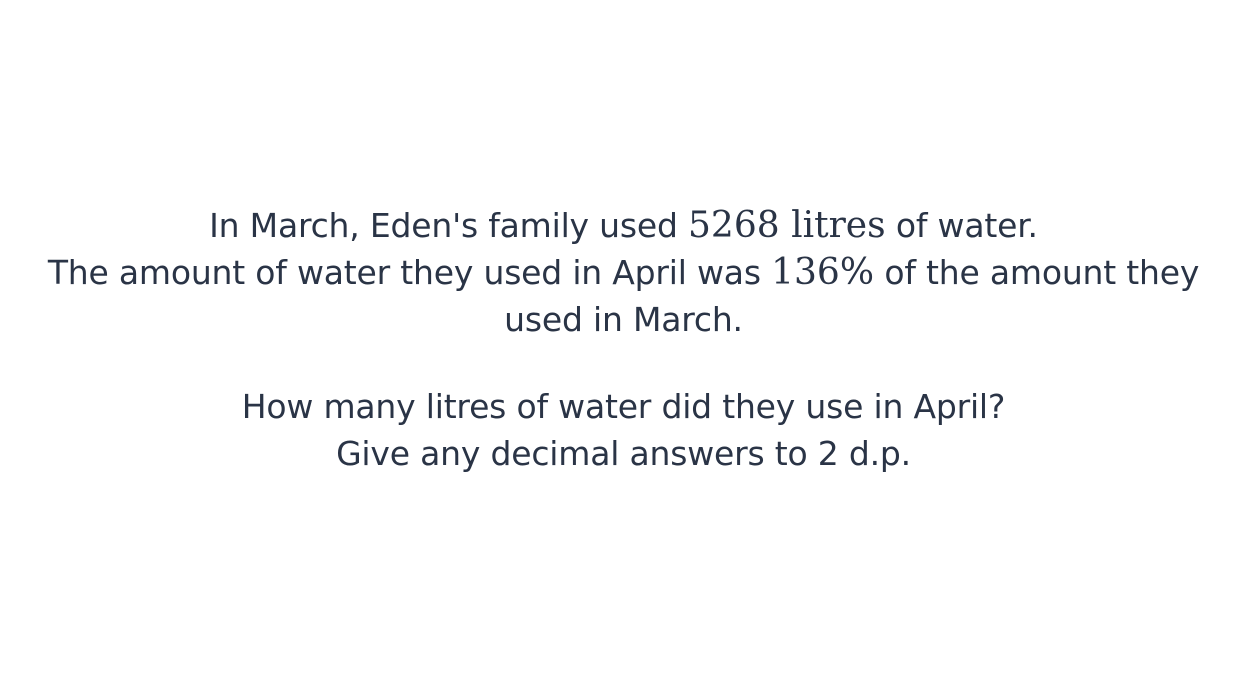  I want to click on spacer, so click(623, 363).